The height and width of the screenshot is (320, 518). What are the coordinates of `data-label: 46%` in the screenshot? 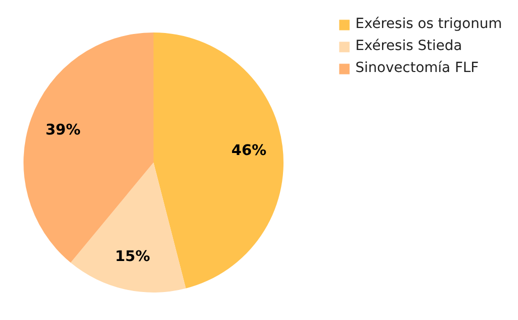 It's located at (249, 150).